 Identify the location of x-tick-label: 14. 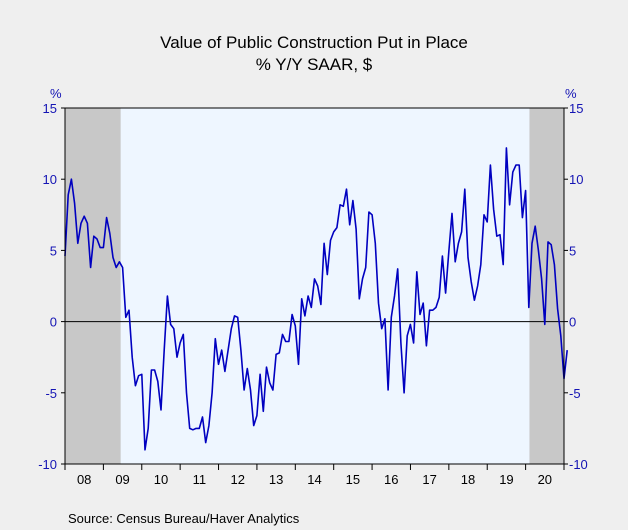
(314, 479).